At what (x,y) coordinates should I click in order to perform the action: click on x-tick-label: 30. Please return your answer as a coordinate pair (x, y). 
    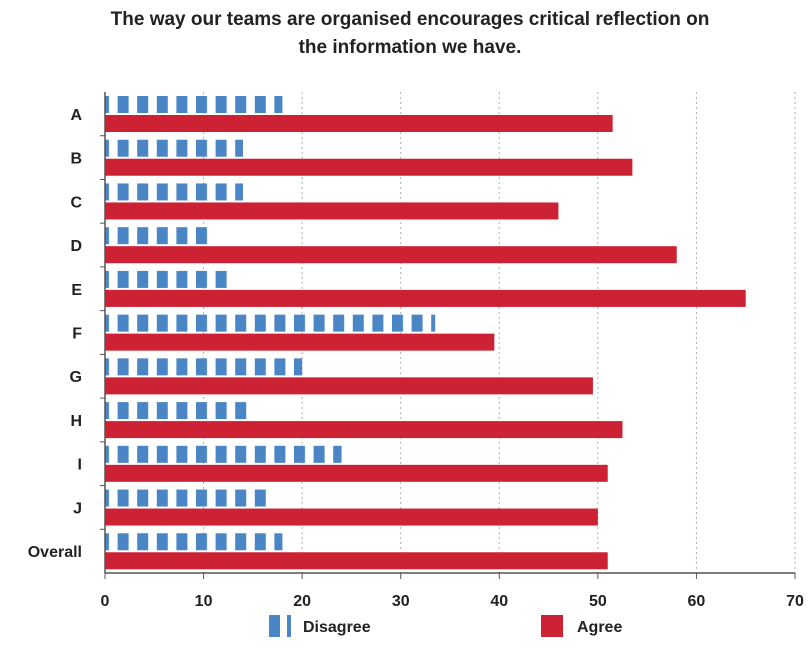
    Looking at the image, I should click on (401, 601).